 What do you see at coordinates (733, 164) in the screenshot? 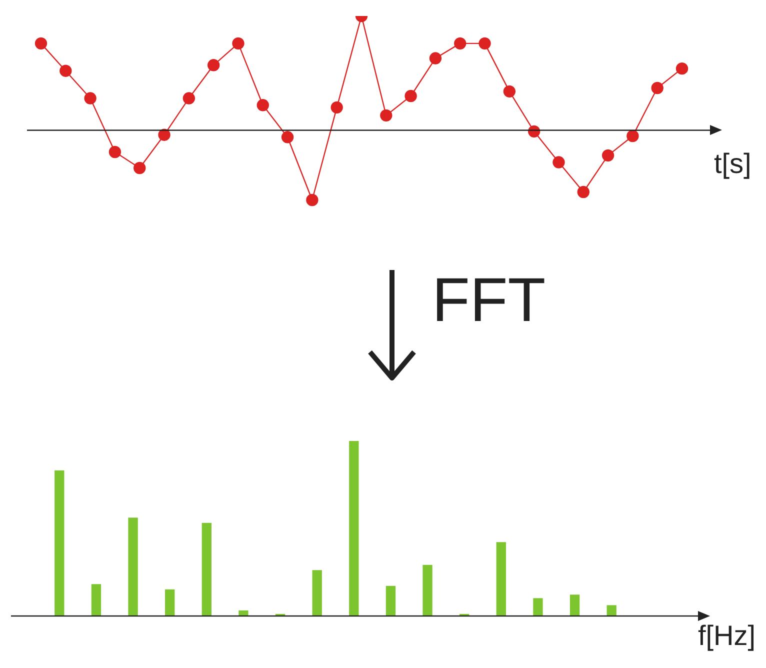
I see `x-axis-title: t[s]` at bounding box center [733, 164].